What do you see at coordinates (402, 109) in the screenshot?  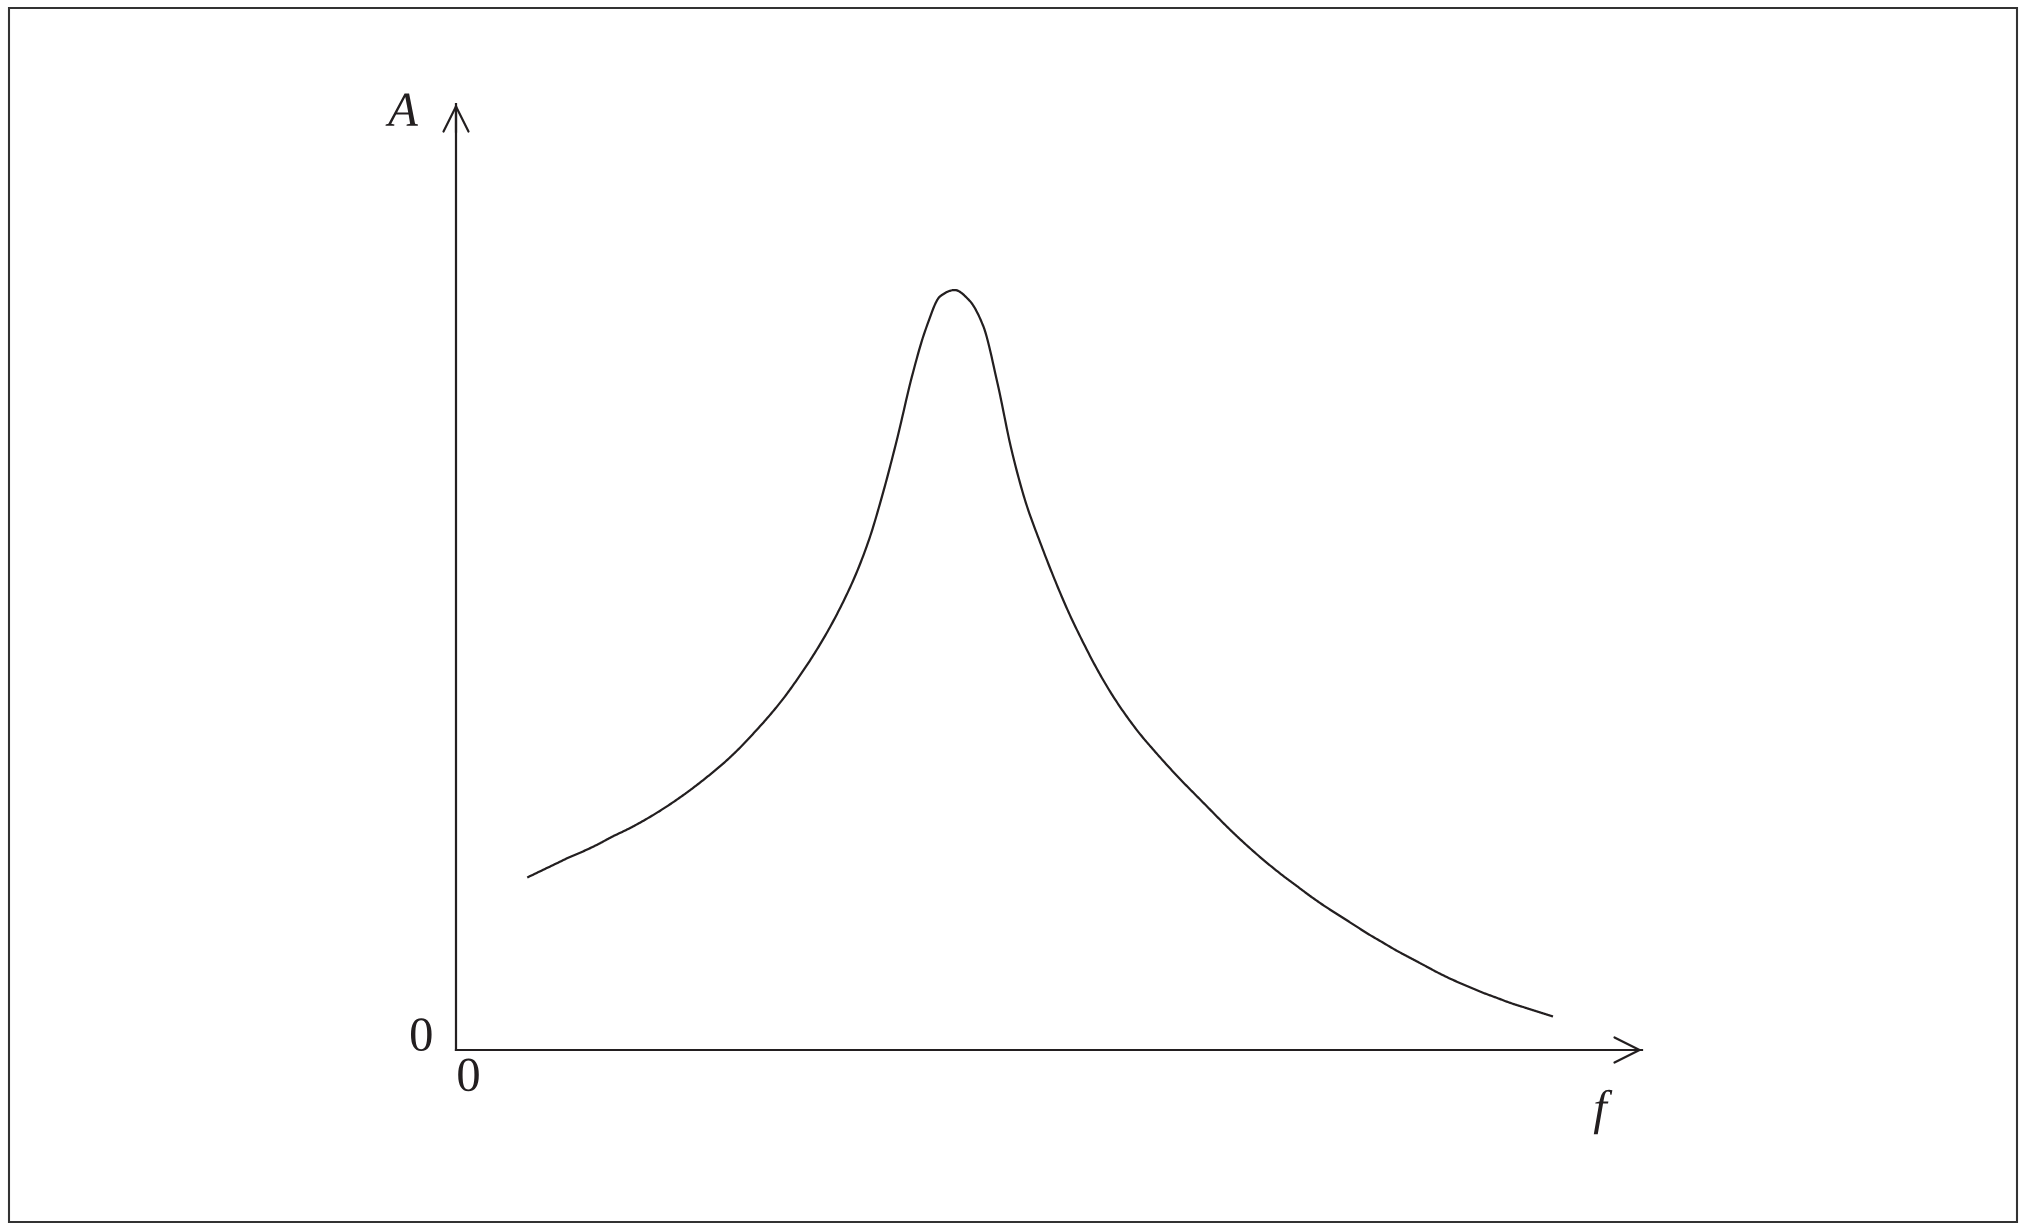 I see `y-axis-title: A` at bounding box center [402, 109].